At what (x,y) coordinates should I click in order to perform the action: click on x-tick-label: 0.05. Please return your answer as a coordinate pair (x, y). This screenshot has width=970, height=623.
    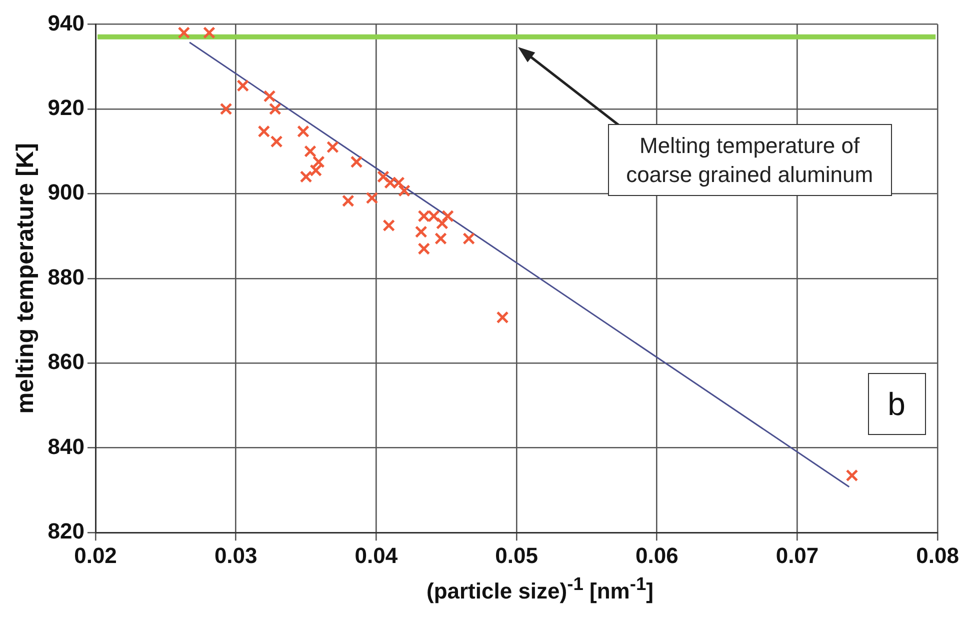
    Looking at the image, I should click on (516, 555).